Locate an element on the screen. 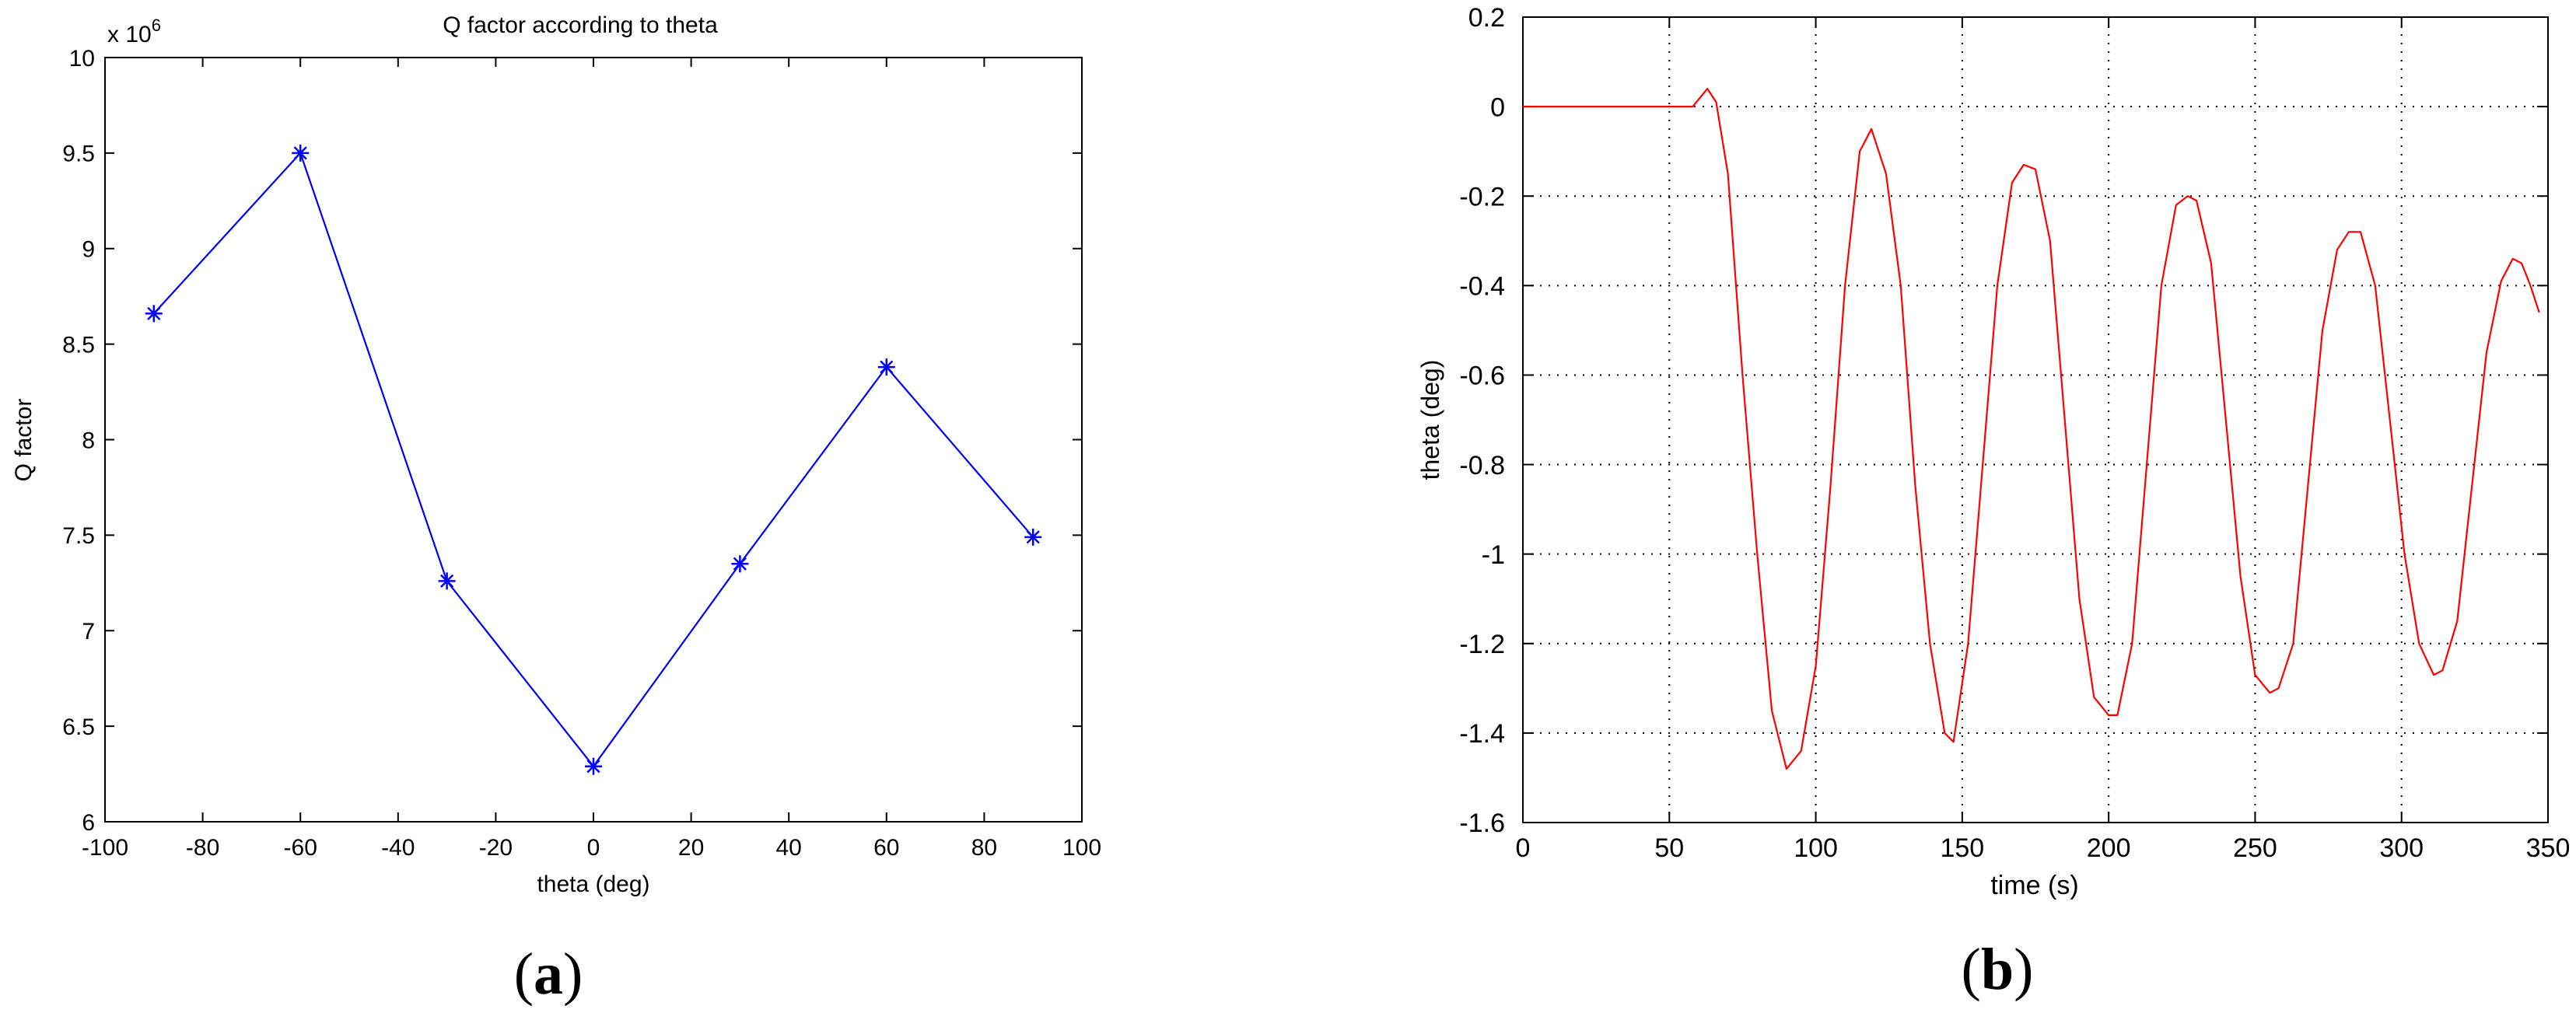 This screenshot has height=1013, width=2576. panel-a-title: Q factor according to theta is located at coordinates (580, 25).